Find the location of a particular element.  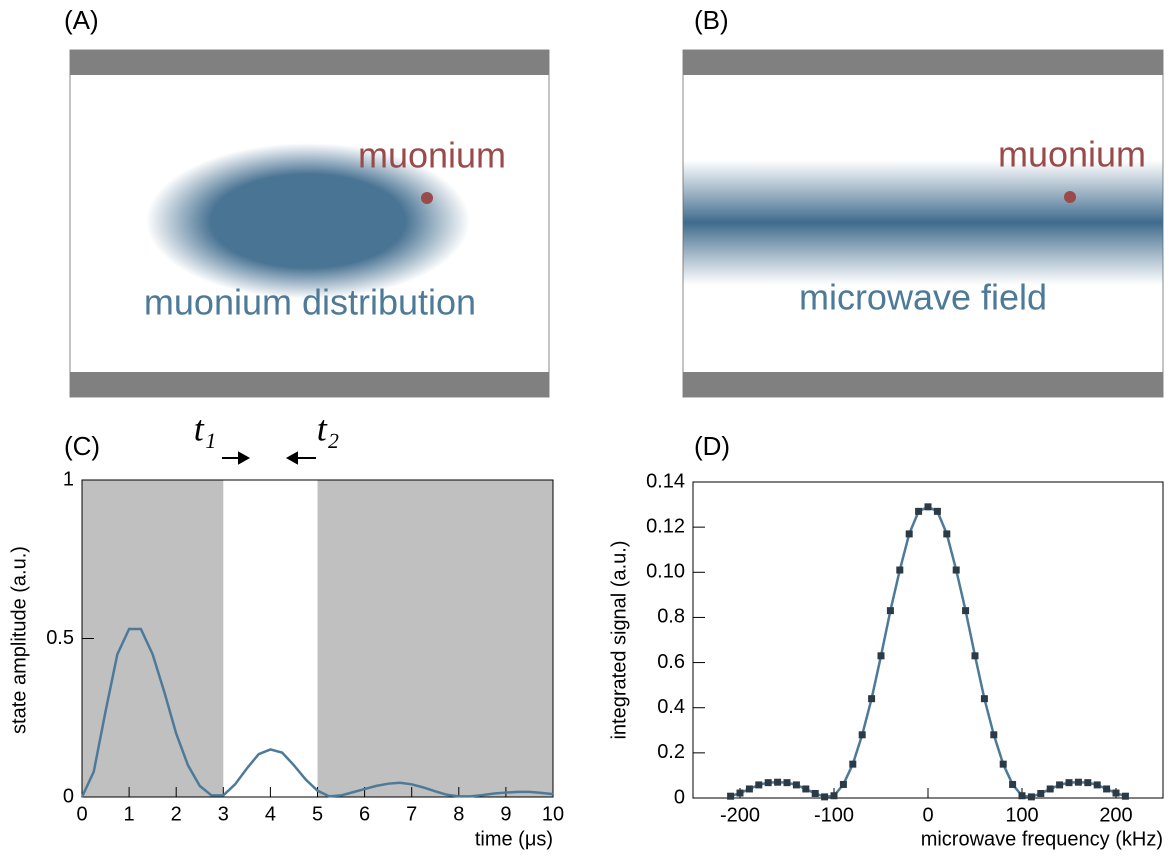

y-tick-label: 0.4 is located at coordinates (671, 707).